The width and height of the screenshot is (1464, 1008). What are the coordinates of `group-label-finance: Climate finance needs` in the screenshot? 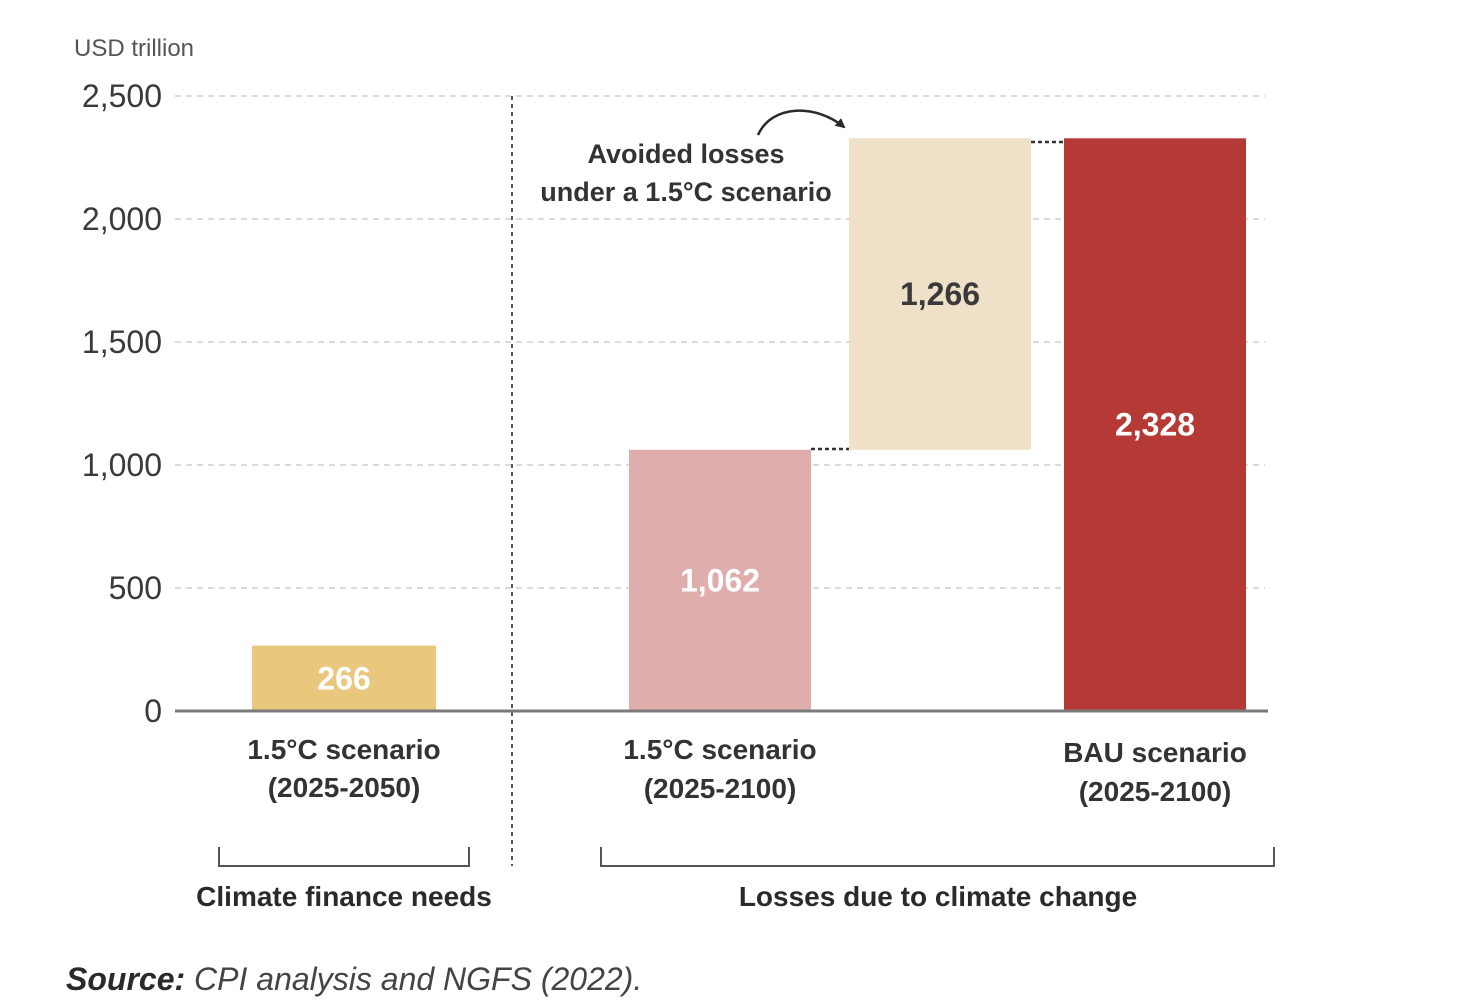 It's located at (344, 896).